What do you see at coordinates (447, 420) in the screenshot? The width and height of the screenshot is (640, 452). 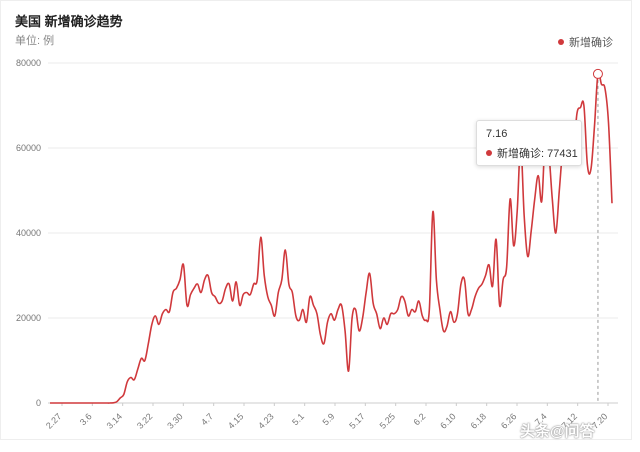 I see `x-tick-label: 6.10` at bounding box center [447, 420].